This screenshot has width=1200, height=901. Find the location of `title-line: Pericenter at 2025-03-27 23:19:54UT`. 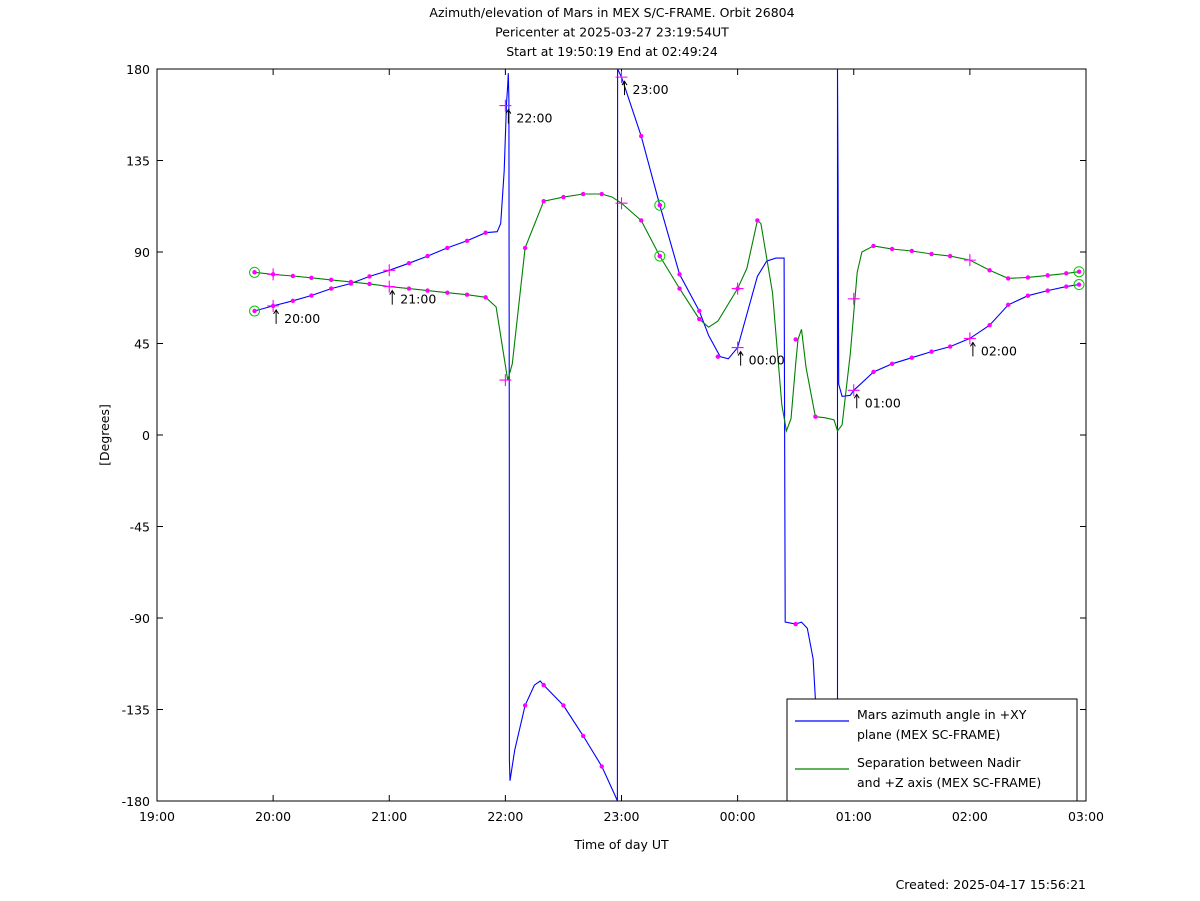

title-line: Pericenter at 2025-03-27 23:19:54UT is located at coordinates (612, 32).